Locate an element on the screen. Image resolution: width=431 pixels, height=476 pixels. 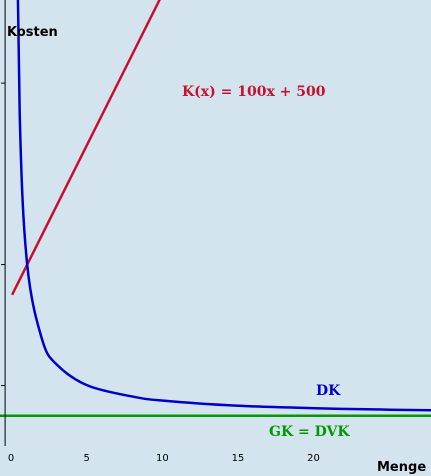
x-ticks: 0 5 10 15 20 is located at coordinates (164, 458).